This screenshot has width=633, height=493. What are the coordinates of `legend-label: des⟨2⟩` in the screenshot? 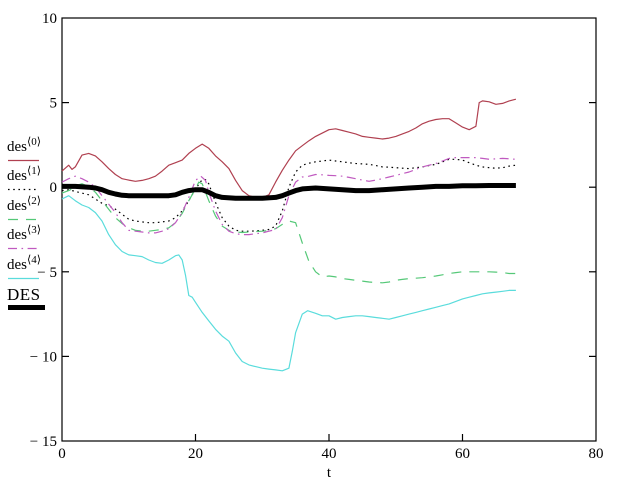 It's located at (24, 204).